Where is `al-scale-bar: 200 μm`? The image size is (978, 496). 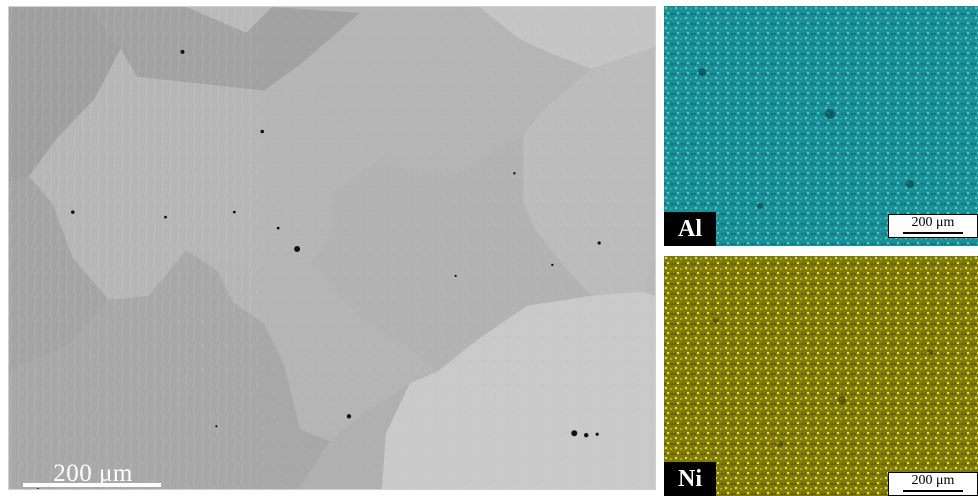 al-scale-bar: 200 μm is located at coordinates (933, 226).